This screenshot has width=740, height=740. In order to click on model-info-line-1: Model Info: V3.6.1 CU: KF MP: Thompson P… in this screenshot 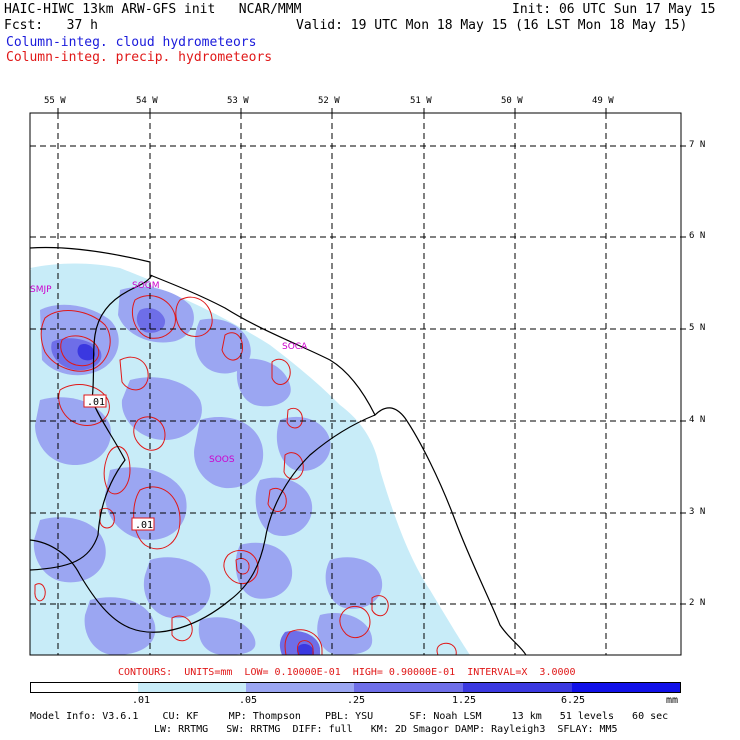, I will do `click(349, 716)`.